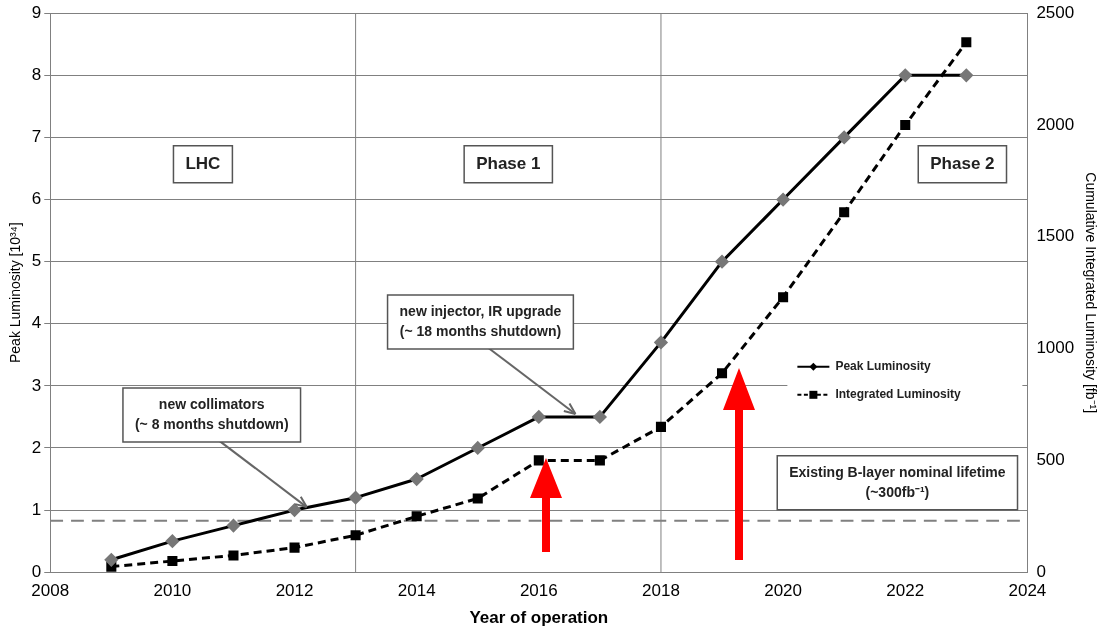 This screenshot has height=633, width=1110. I want to click on x-tick-label: 2012, so click(294, 591).